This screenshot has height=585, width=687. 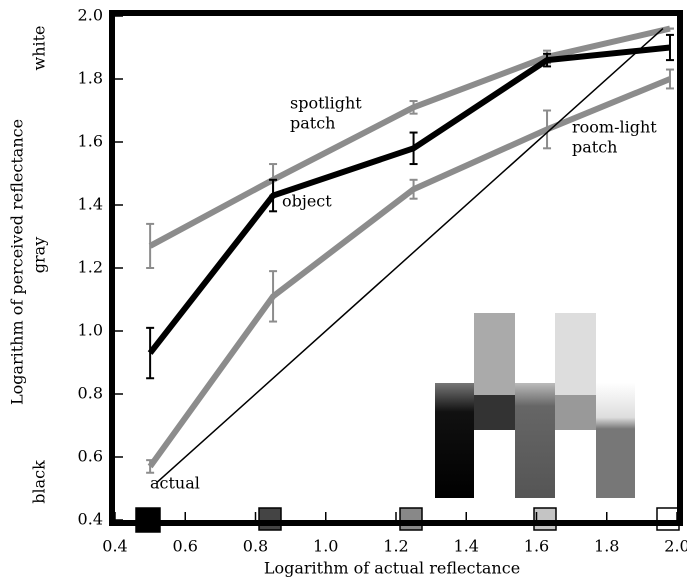 What do you see at coordinates (90, 204) in the screenshot?
I see `y-tick-label: 1.4` at bounding box center [90, 204].